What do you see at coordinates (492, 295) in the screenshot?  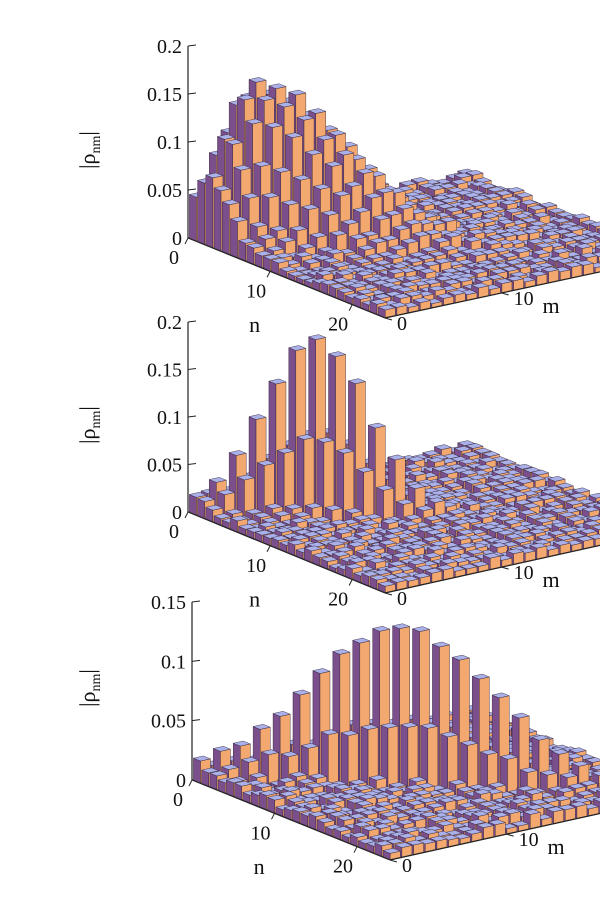 I see `m-axis-line` at bounding box center [492, 295].